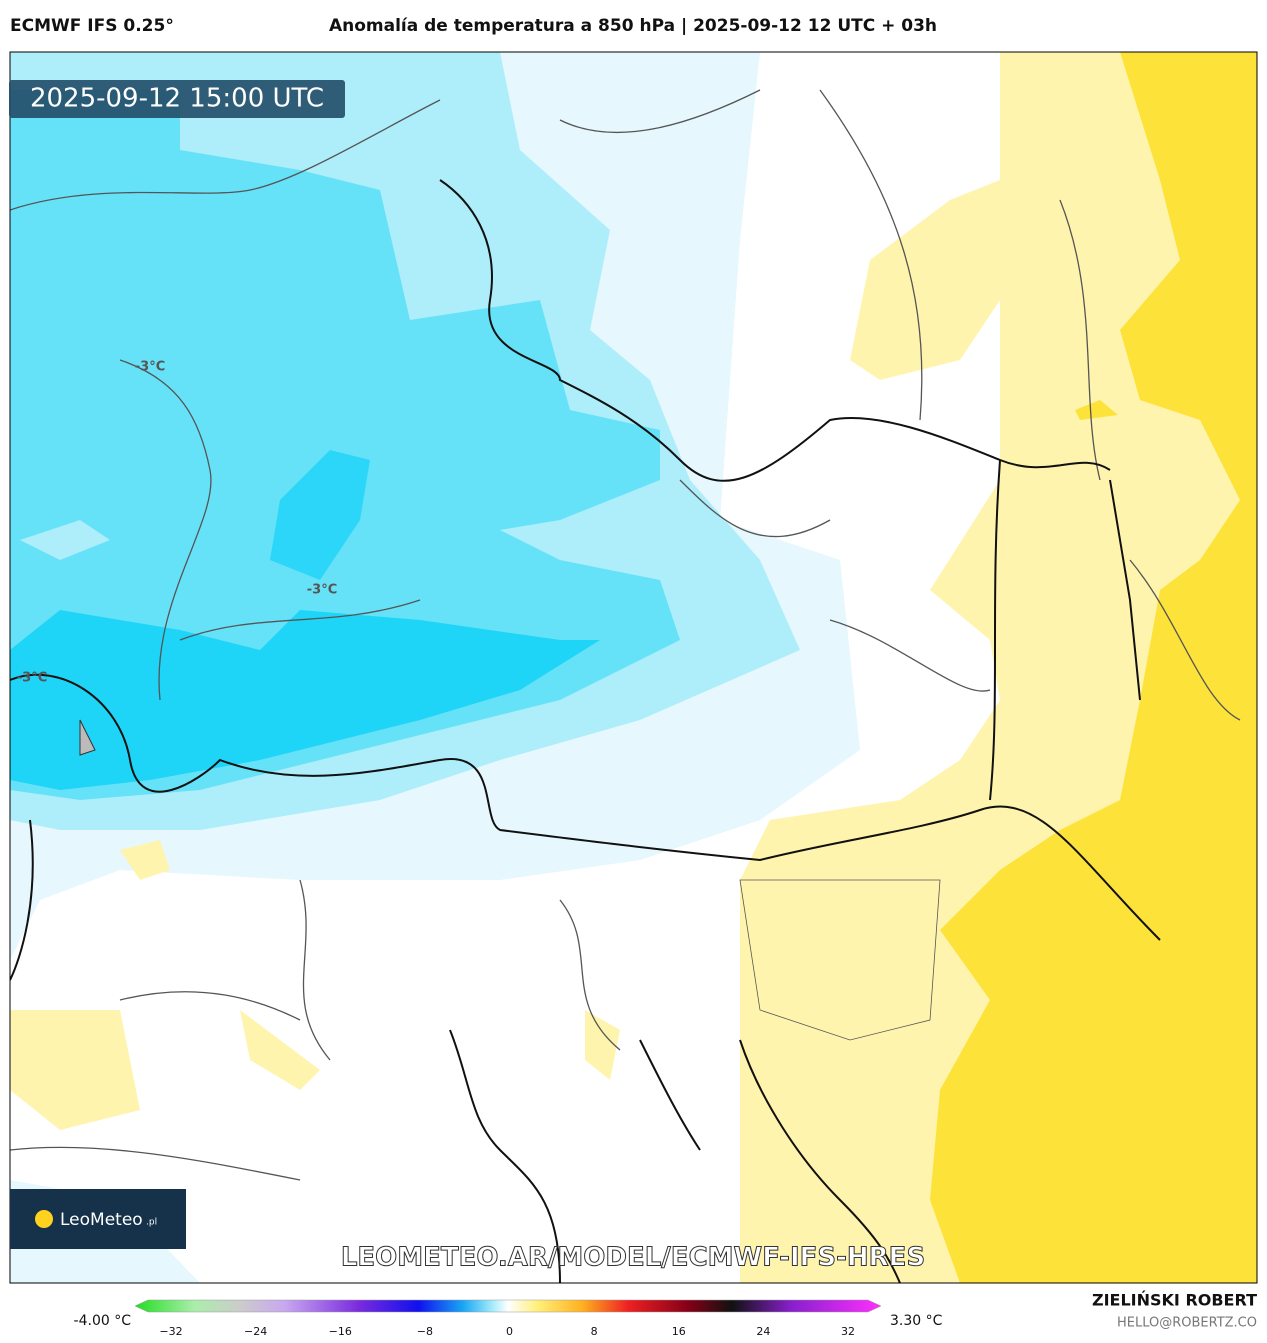 Image resolution: width=1267 pixels, height=1343 pixels. What do you see at coordinates (1174, 1300) in the screenshot?
I see `author: ZIELIŃSKI ROBERT` at bounding box center [1174, 1300].